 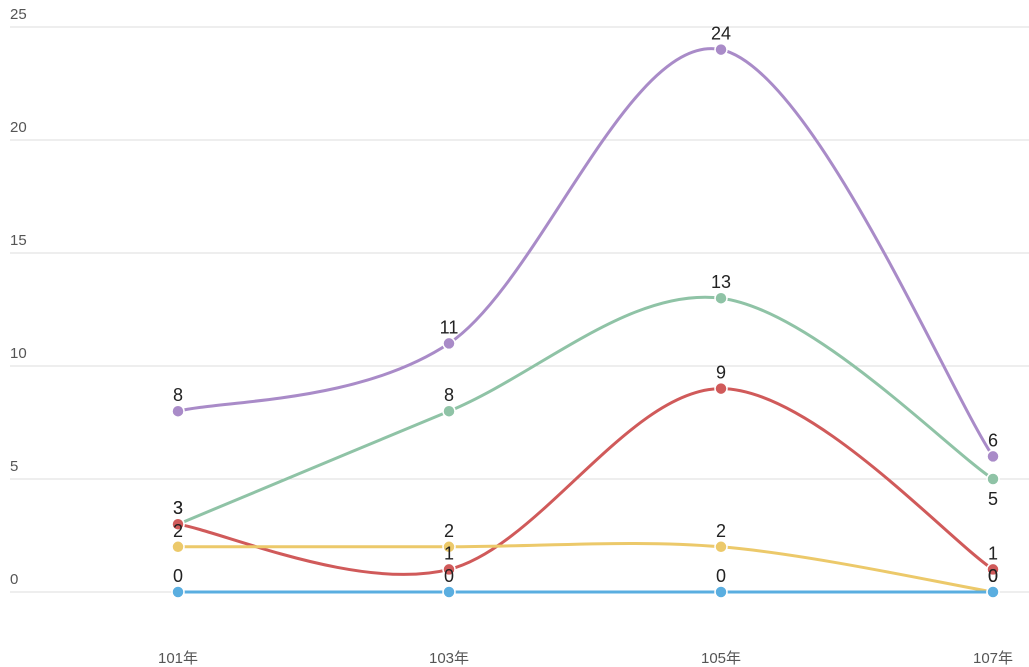 What do you see at coordinates (993, 440) in the screenshot?
I see `data-label: 6` at bounding box center [993, 440].